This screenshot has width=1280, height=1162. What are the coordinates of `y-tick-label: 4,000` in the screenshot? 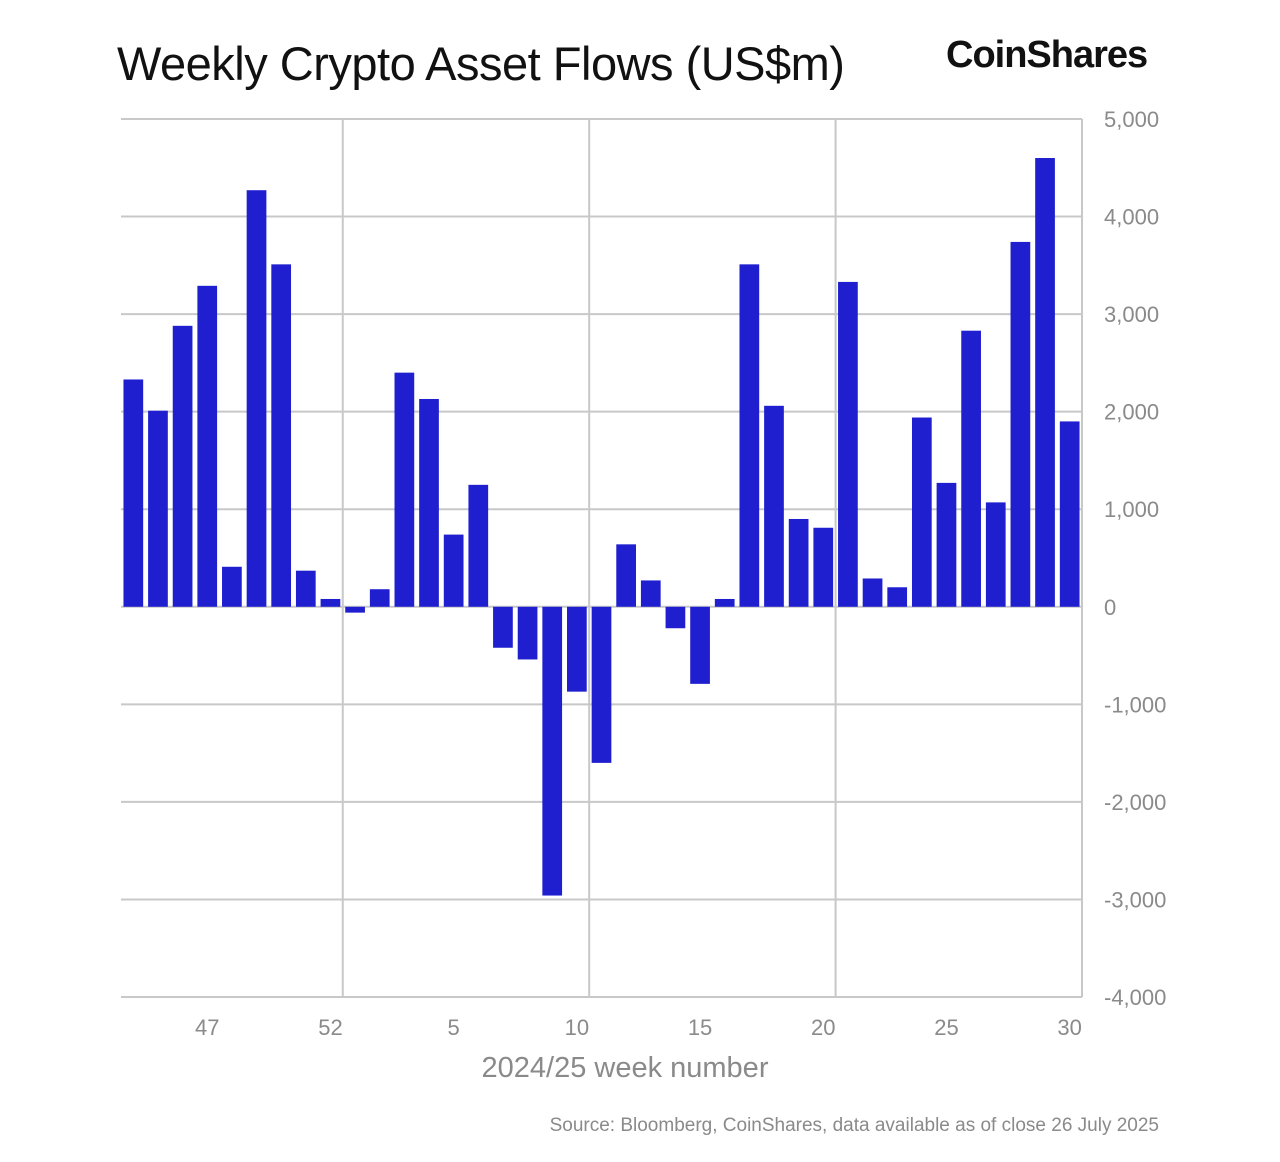 It's located at (1131, 217).